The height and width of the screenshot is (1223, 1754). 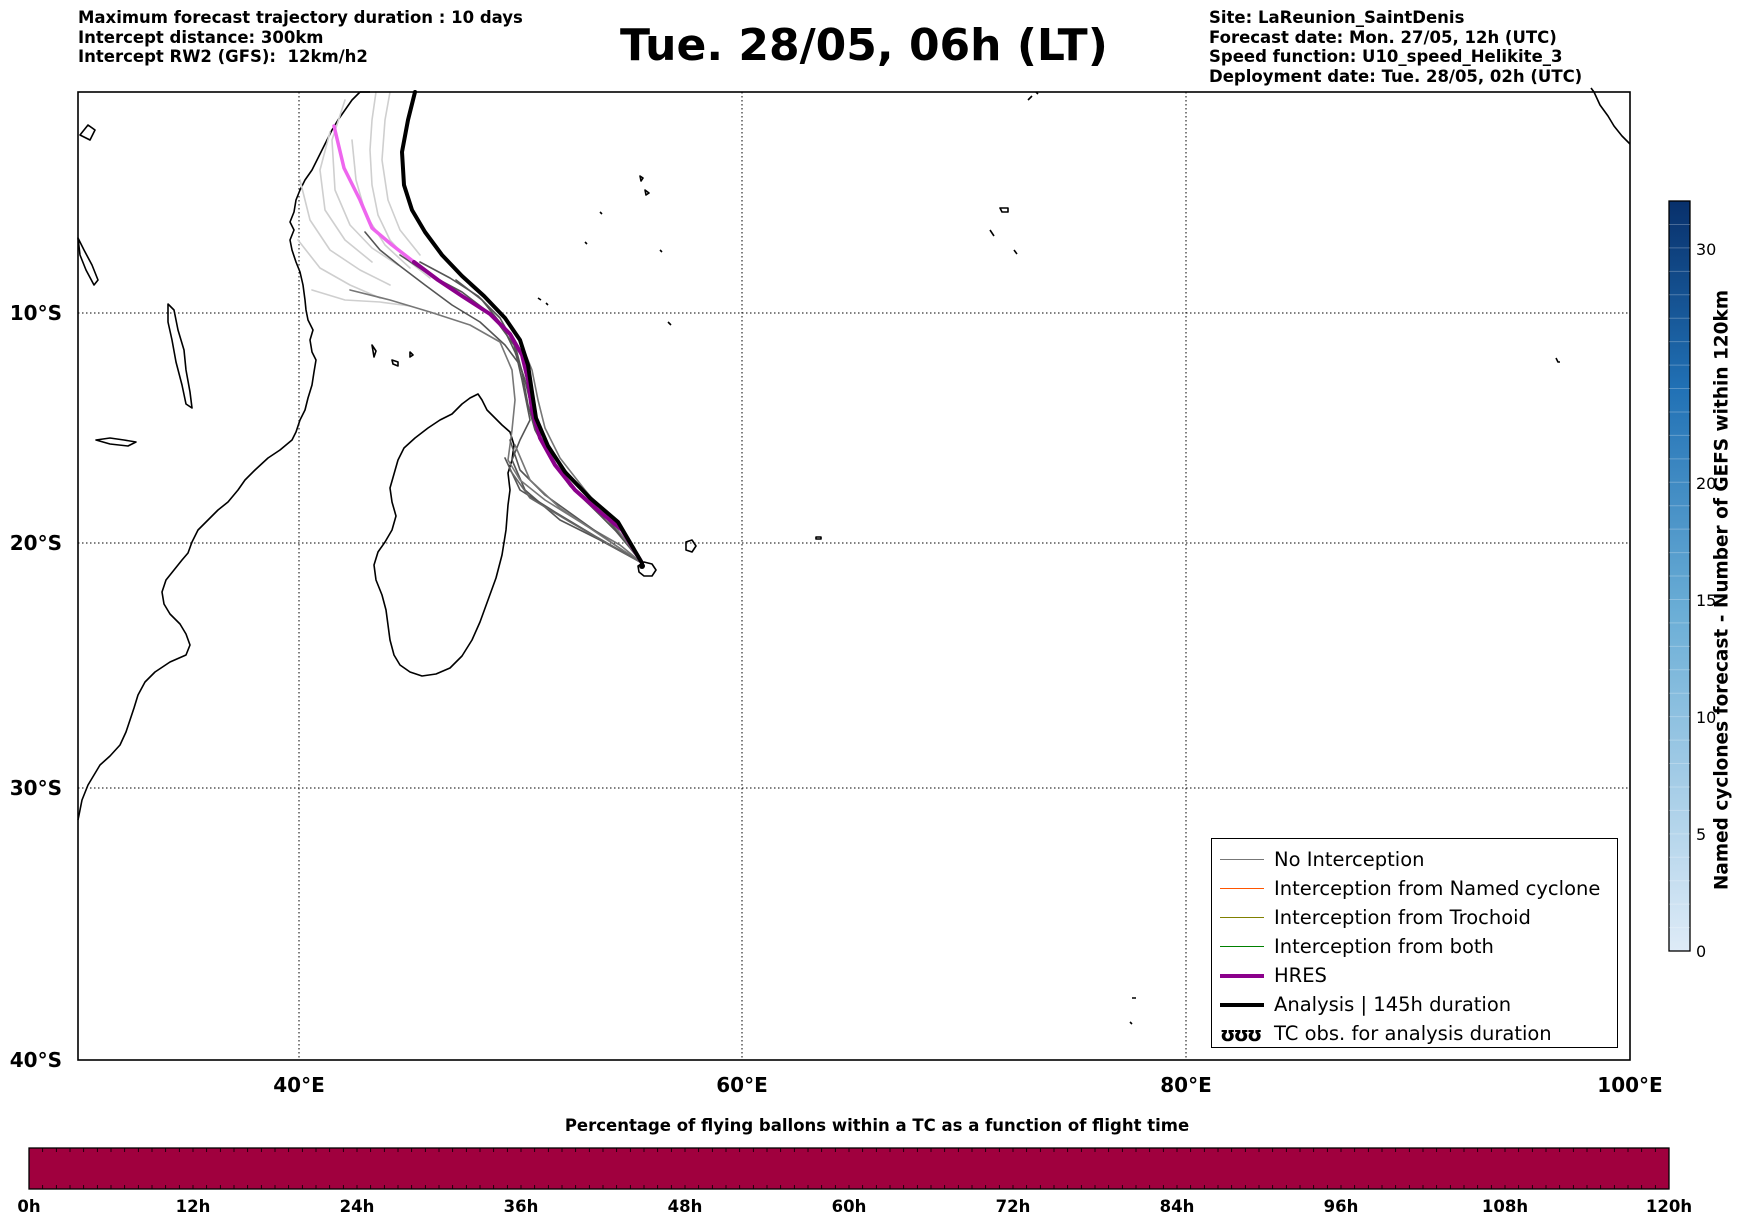 What do you see at coordinates (1437, 888) in the screenshot?
I see `legend-label: Interception from Named cyclone` at bounding box center [1437, 888].